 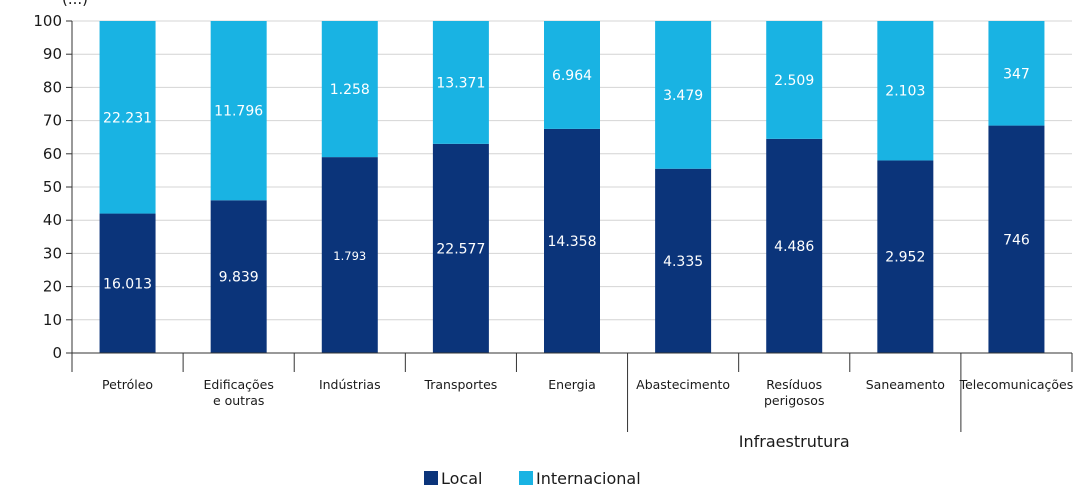 I want to click on legend: Local Internacional, so click(x=532, y=478).